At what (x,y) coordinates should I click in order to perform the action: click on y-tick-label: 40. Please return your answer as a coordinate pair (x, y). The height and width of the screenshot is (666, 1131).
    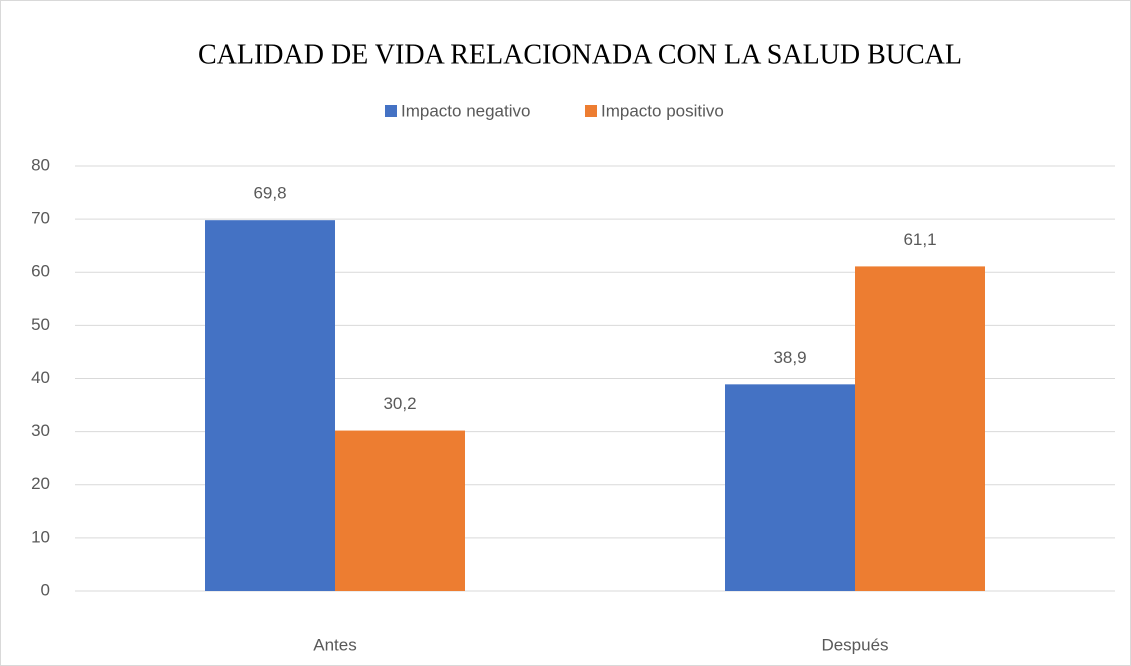
    Looking at the image, I should click on (40, 377).